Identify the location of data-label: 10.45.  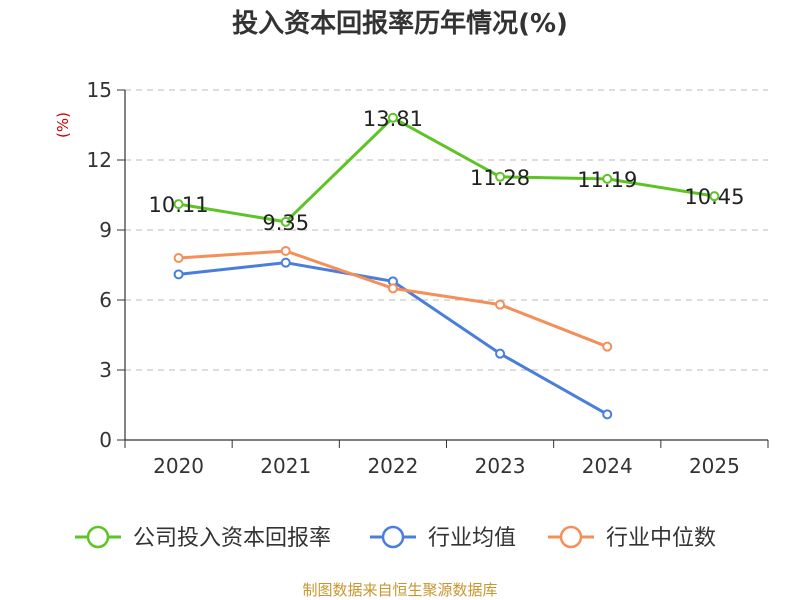
(714, 197).